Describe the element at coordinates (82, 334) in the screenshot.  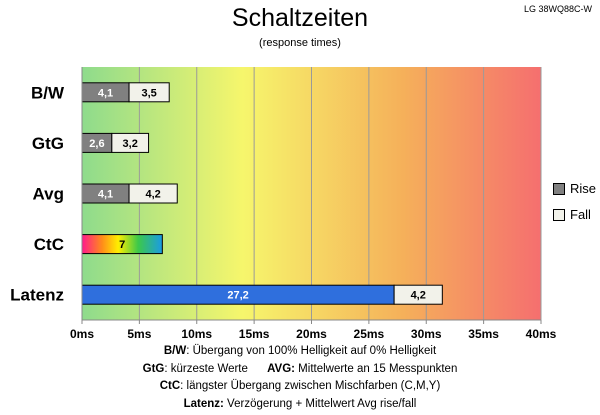
I see `x-tick-label: 0ms` at that location.